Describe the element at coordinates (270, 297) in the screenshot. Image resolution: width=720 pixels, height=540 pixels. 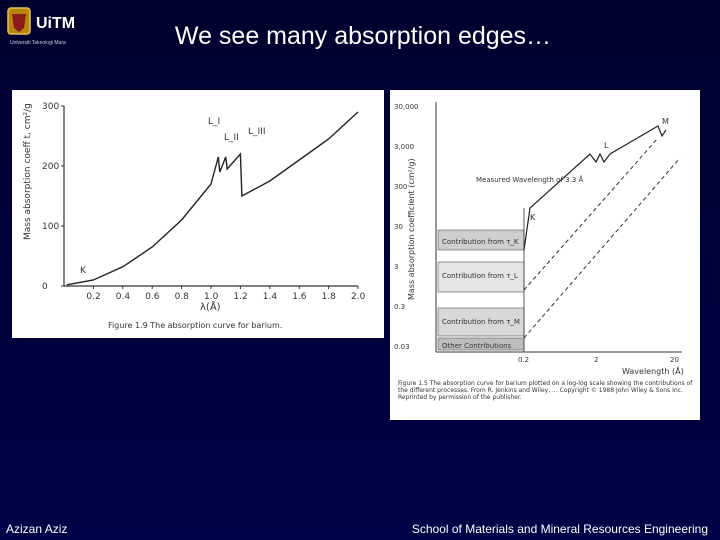
I see `x-tick-label: 1.4` at that location.